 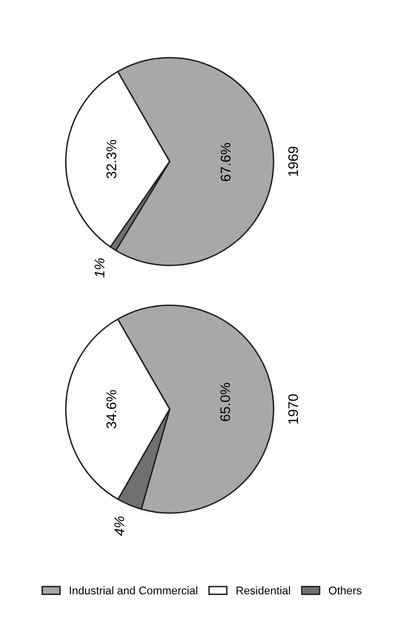 What do you see at coordinates (225, 402) in the screenshot?
I see `data-label: 65.0%` at bounding box center [225, 402].